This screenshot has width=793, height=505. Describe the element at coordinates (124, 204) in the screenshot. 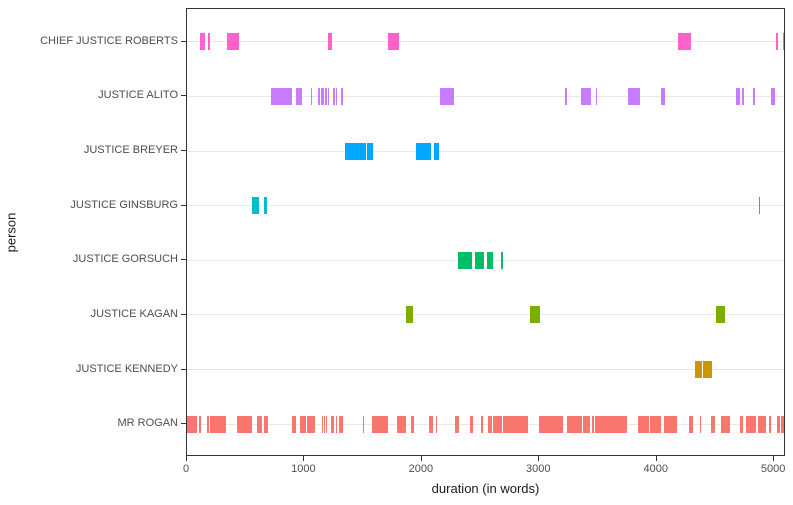

I see `y-tick-label: JUSTICE GINSBURG` at that location.